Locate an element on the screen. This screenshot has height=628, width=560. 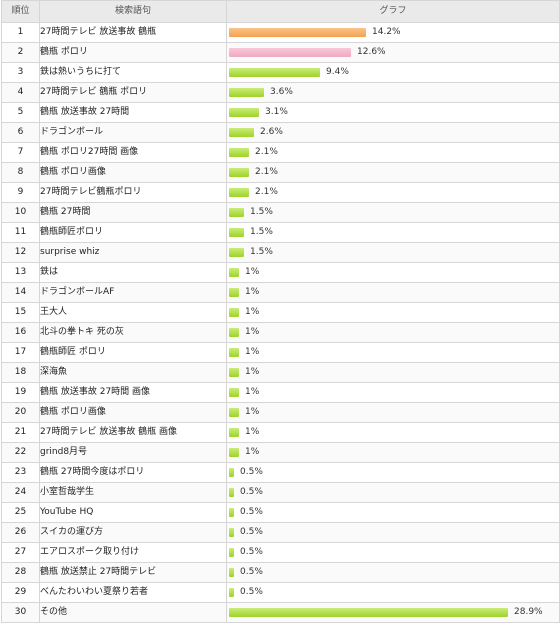
search-term: ドラゴンボールAF is located at coordinates (133, 292).